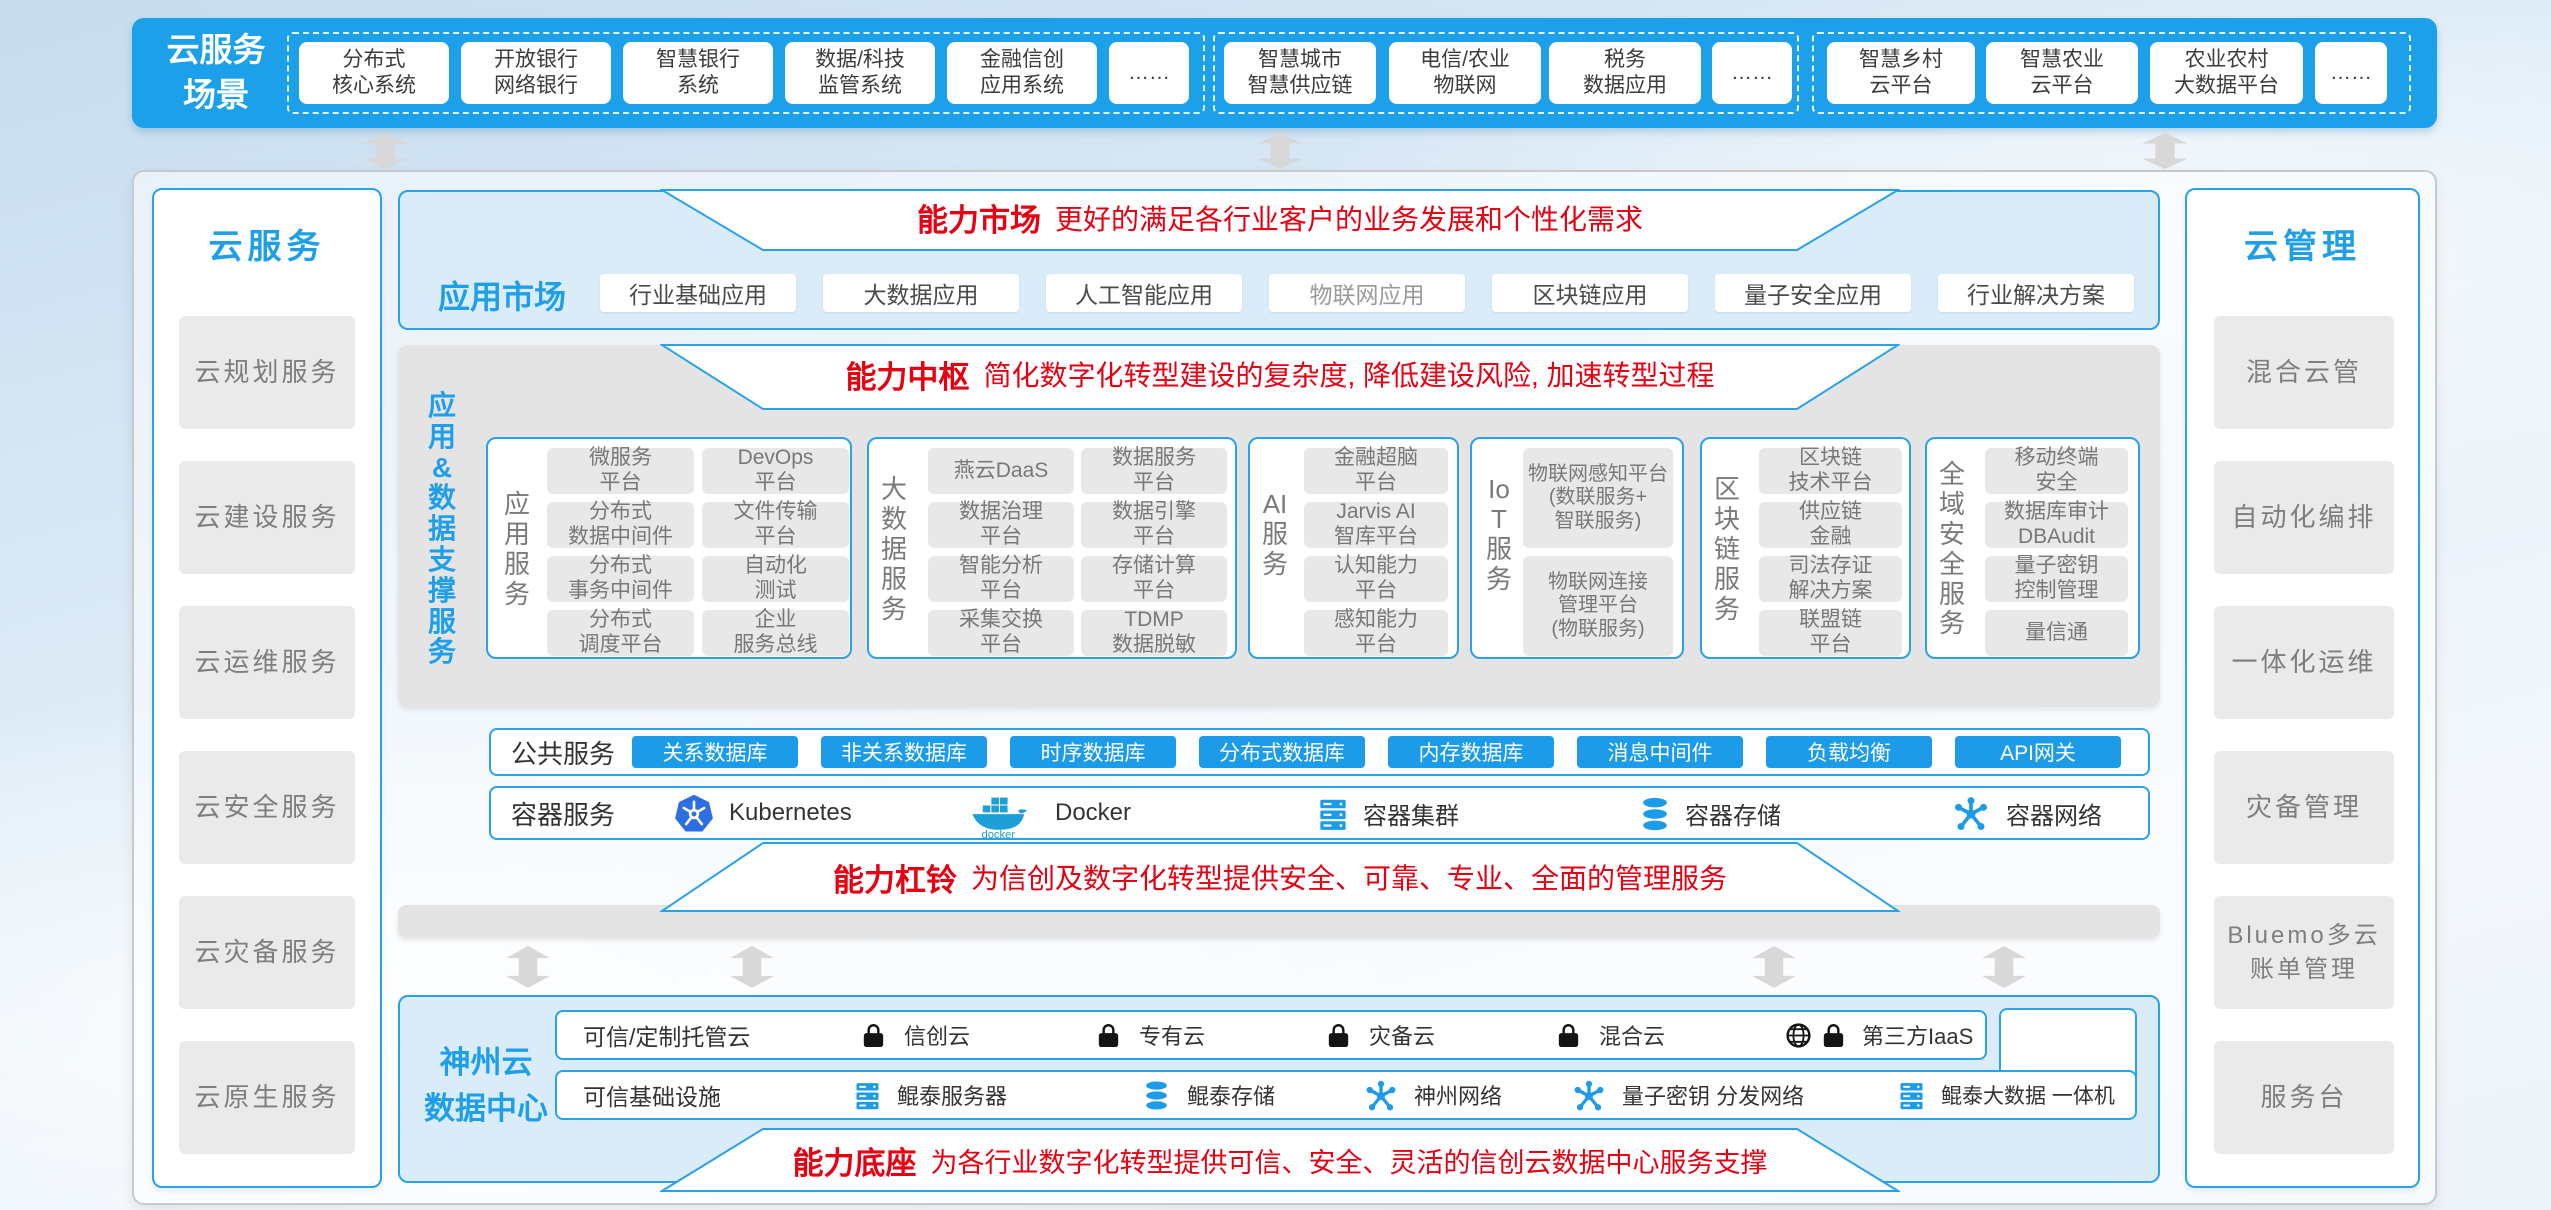 The width and height of the screenshot is (2551, 1210). I want to click on docker-icon: docker, so click(1000, 818).